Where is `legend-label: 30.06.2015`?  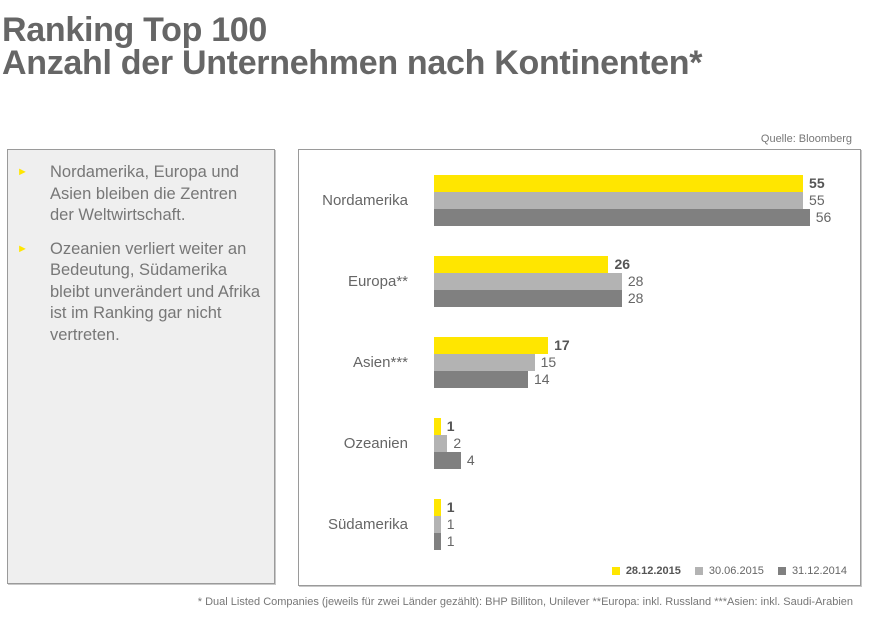 legend-label: 30.06.2015 is located at coordinates (736, 571).